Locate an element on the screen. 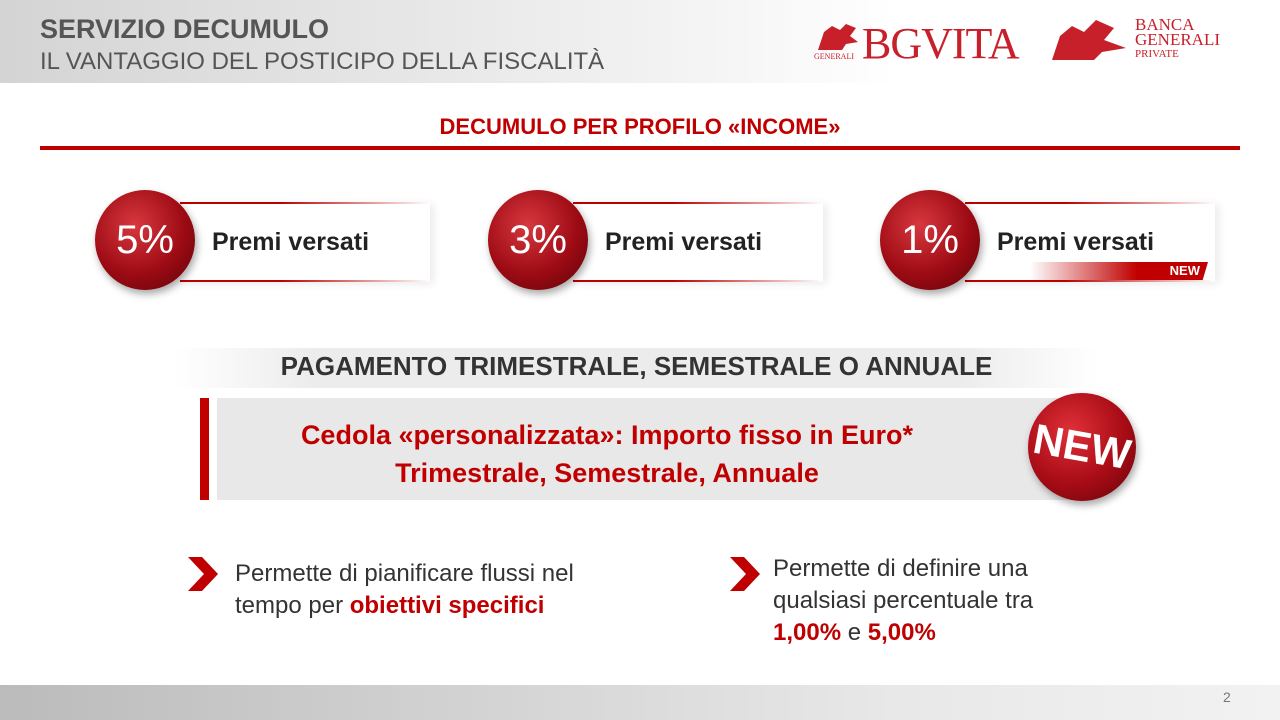  coupon-line: Trimestrale, Semestrale, Annuale is located at coordinates (607, 473).